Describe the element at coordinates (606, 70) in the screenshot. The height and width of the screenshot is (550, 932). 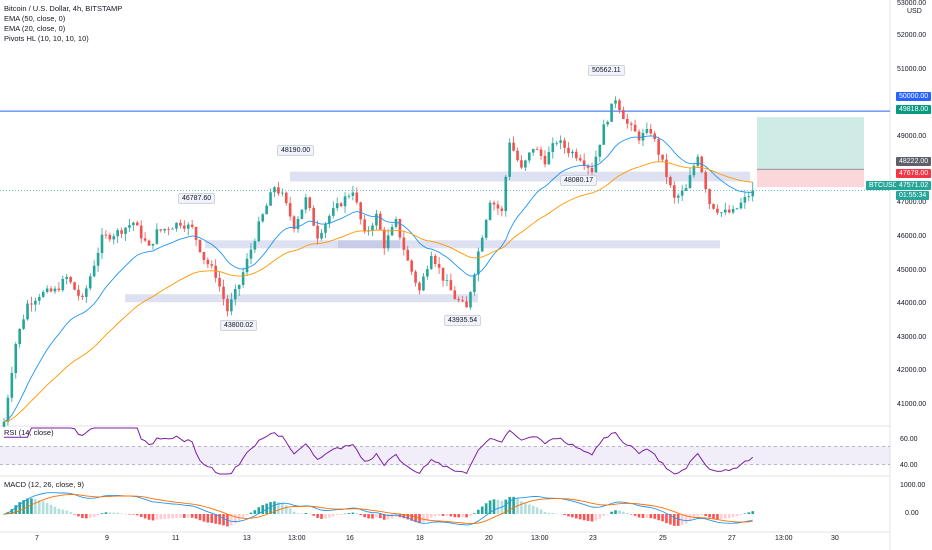
I see `pivot-label: 50562.11` at that location.